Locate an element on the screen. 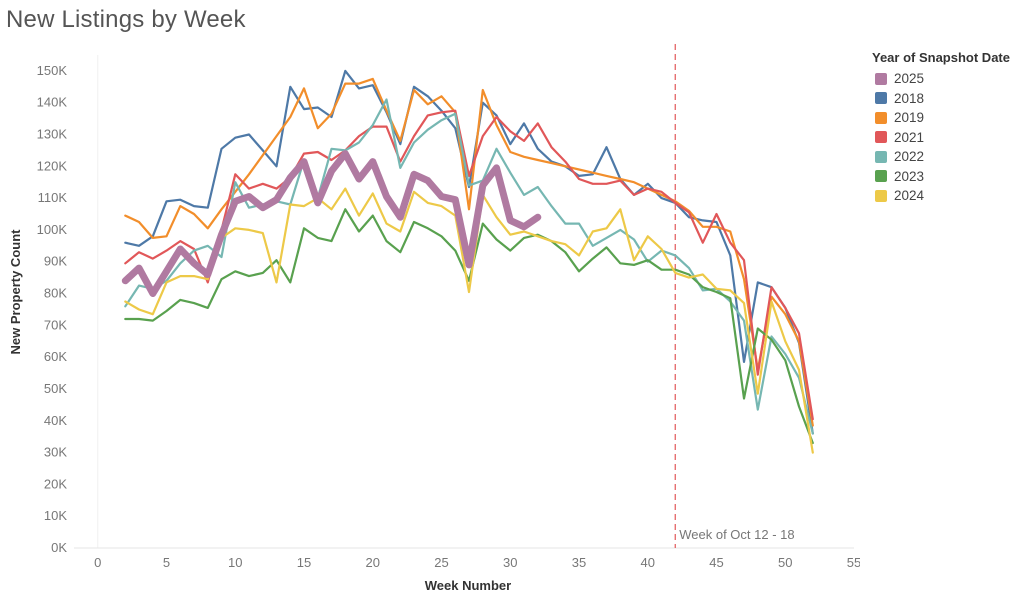 Image resolution: width=1024 pixels, height=600 pixels. y-tick-label: 110K is located at coordinates (53, 197).